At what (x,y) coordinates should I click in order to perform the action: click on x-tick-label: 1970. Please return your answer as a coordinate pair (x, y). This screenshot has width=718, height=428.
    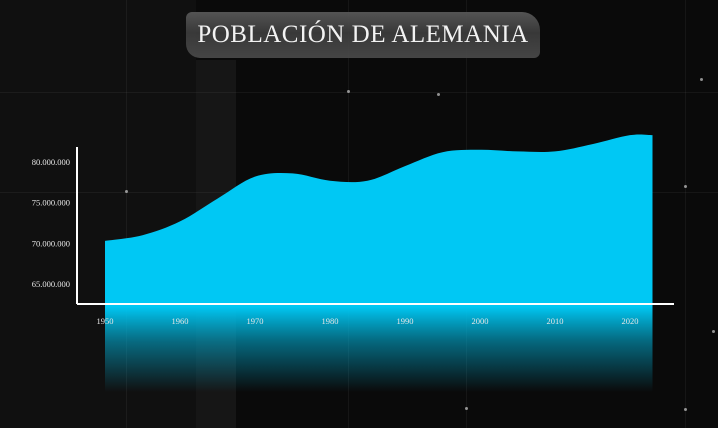
    Looking at the image, I should click on (255, 321).